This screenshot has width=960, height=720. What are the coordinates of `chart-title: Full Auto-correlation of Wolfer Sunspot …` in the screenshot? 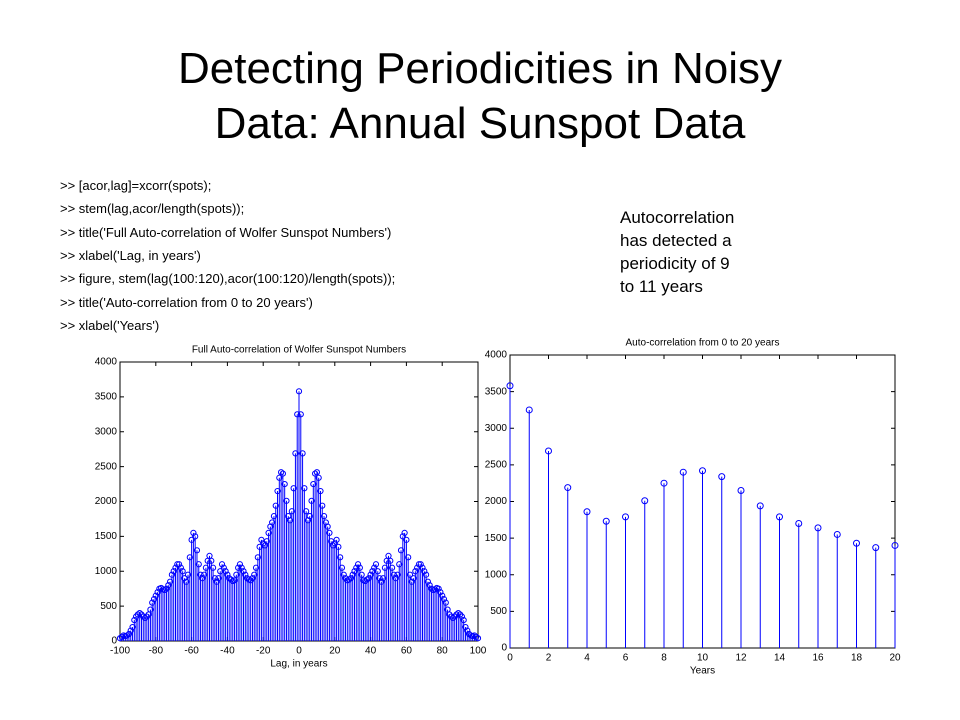 It's located at (299, 350).